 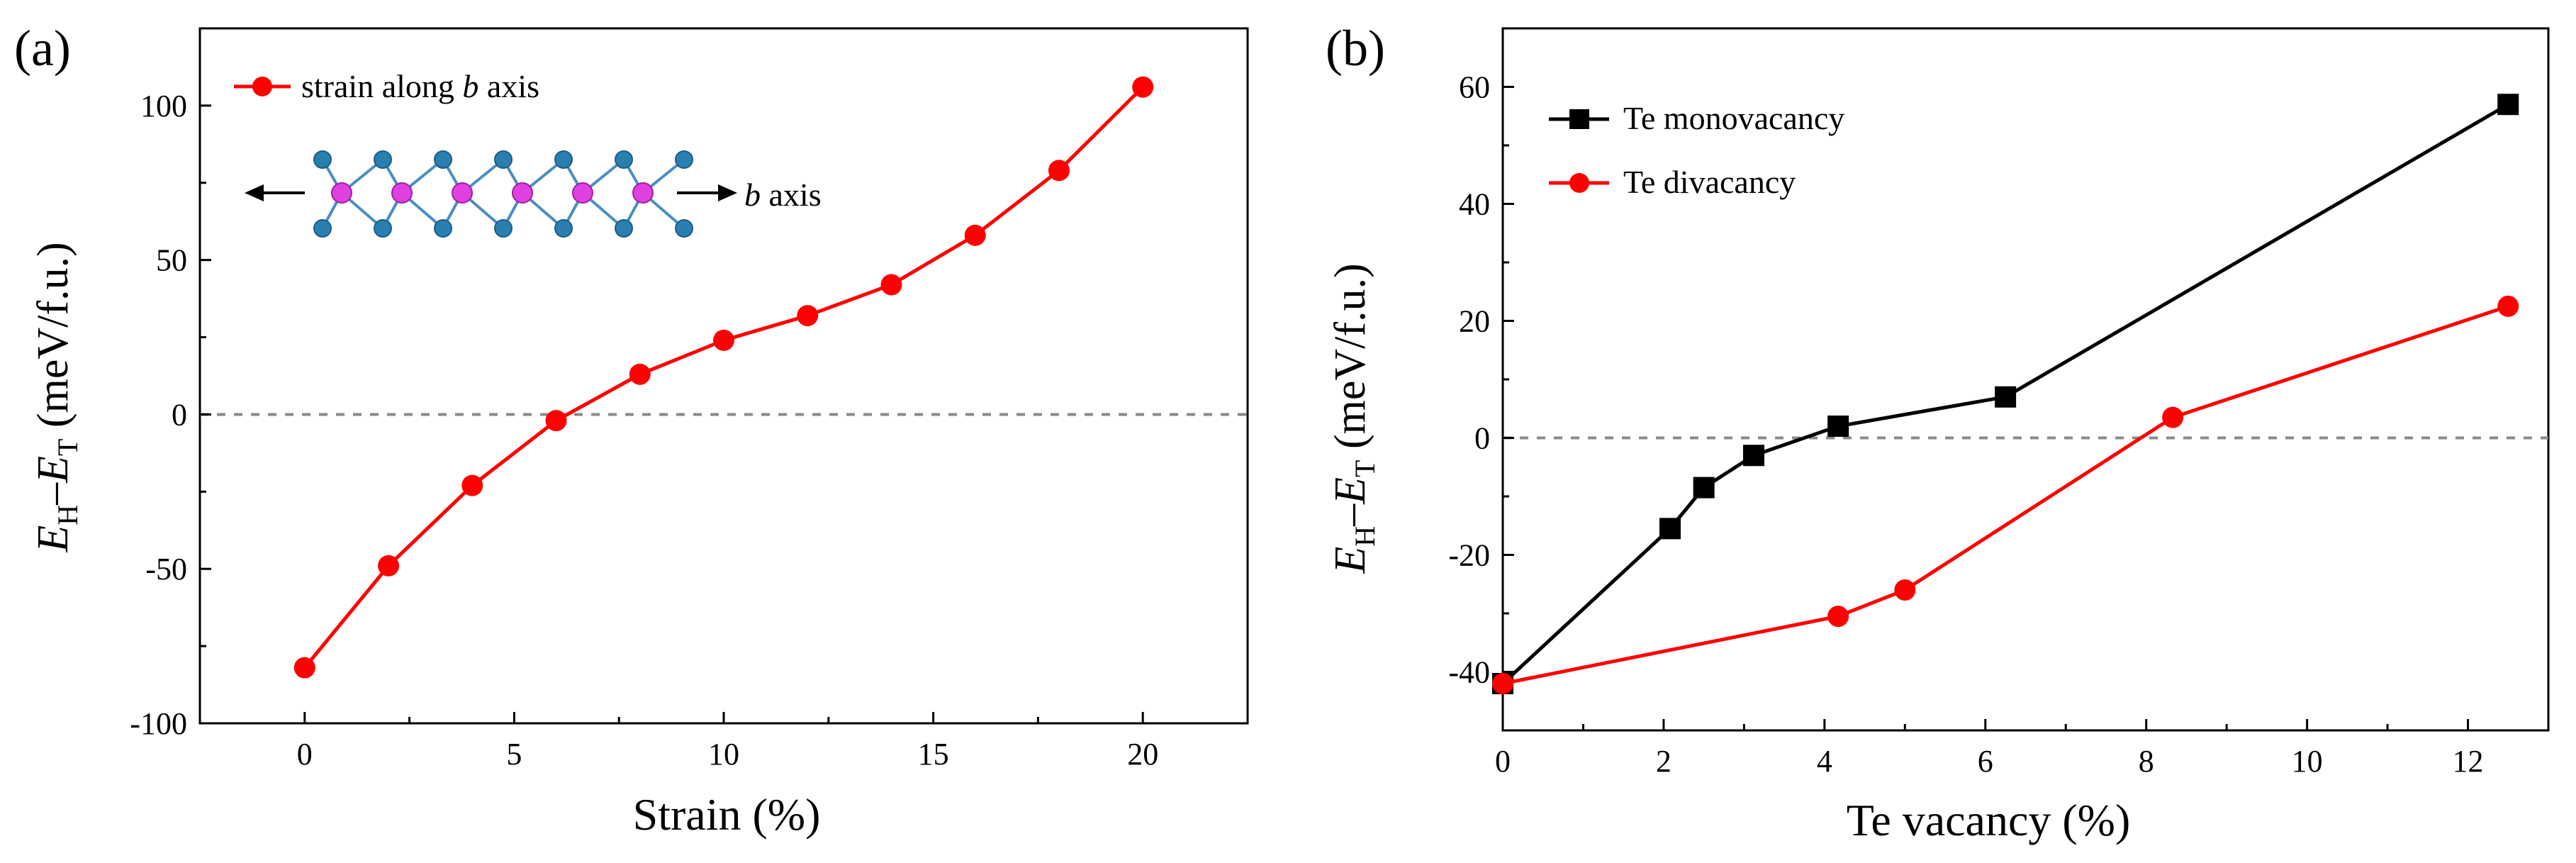 What do you see at coordinates (1825, 761) in the screenshot?
I see `x-tick-label-b: 4` at bounding box center [1825, 761].